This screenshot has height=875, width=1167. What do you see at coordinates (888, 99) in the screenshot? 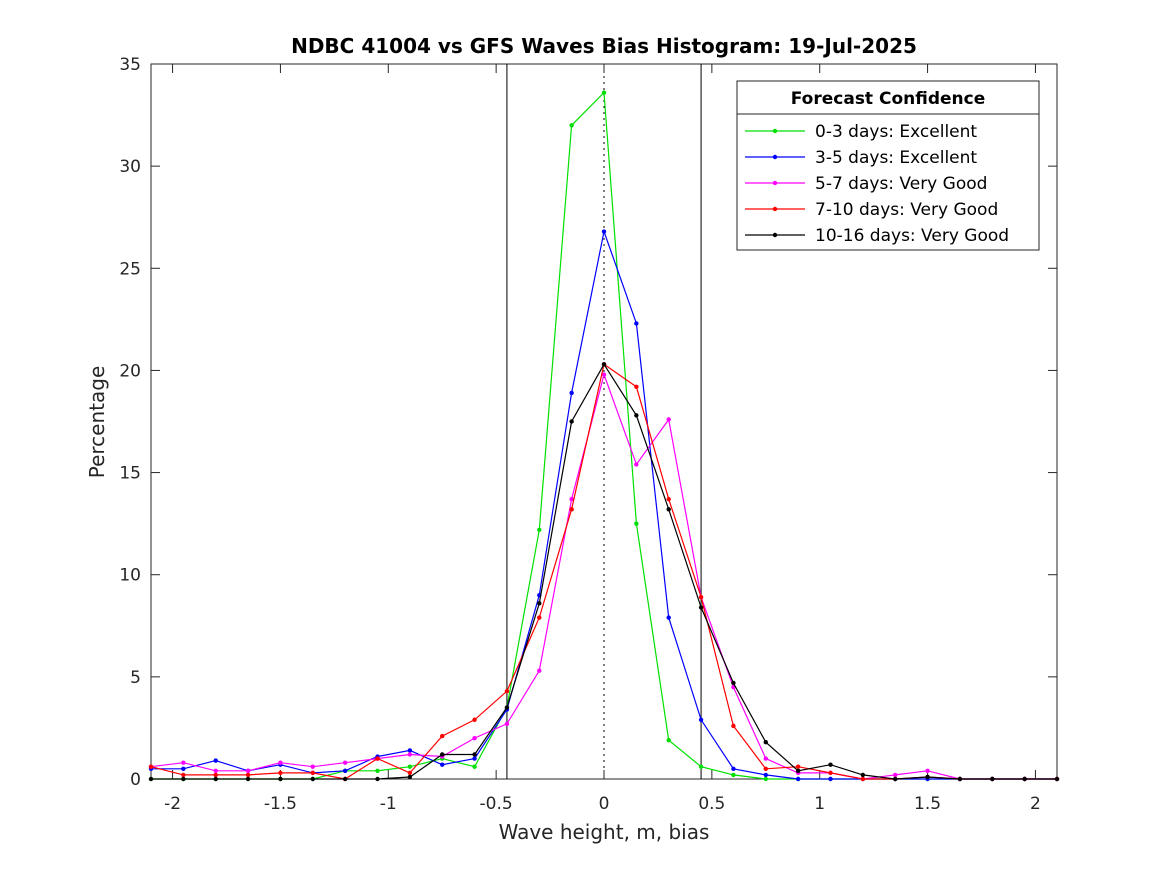
I see `legend-title: Forecast Confidence` at bounding box center [888, 99].